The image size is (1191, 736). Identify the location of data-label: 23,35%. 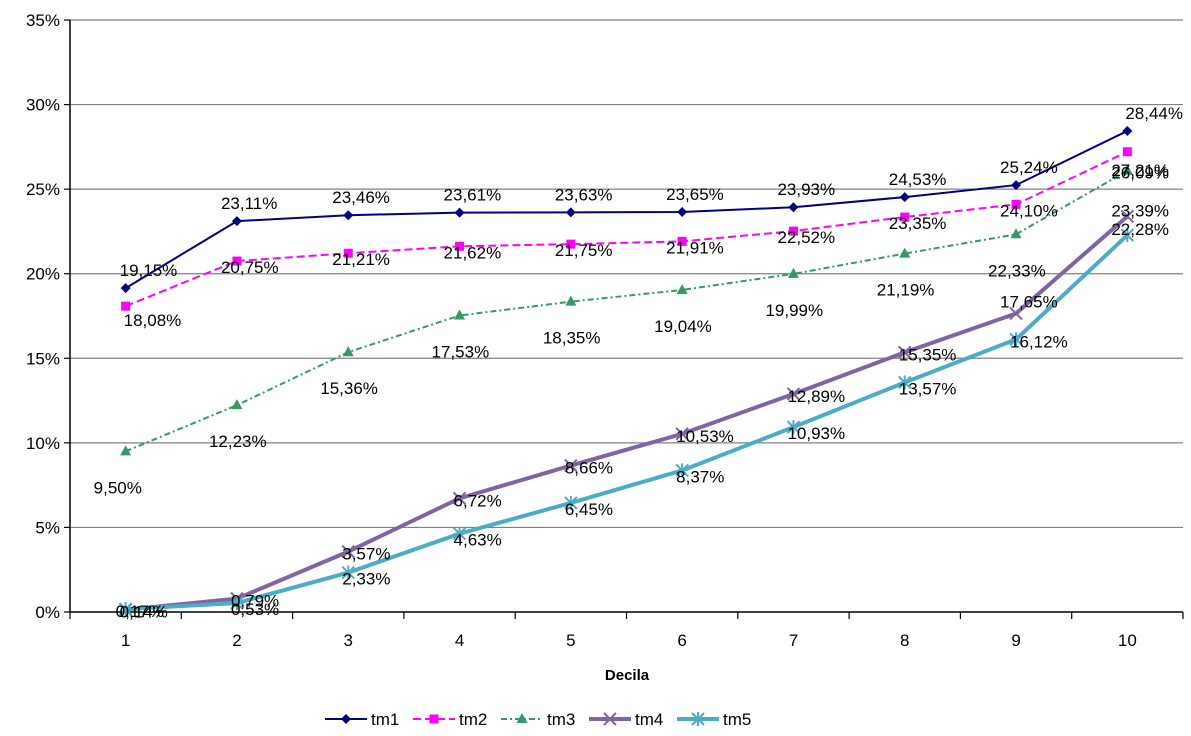
(918, 223).